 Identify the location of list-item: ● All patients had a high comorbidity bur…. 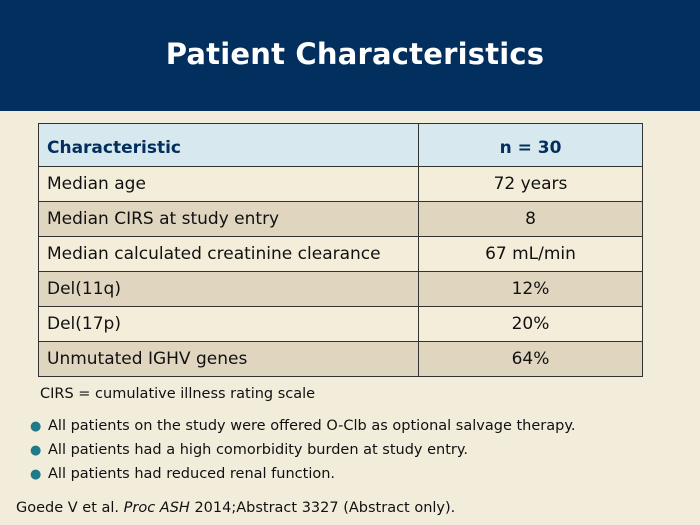
(302, 450).